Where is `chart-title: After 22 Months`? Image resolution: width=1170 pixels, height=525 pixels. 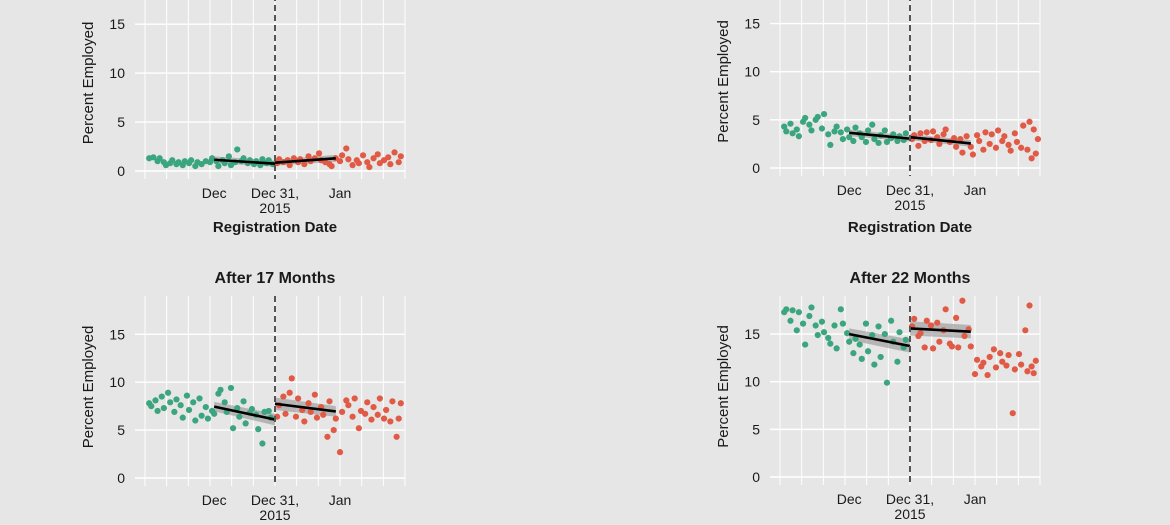
chart-title: After 22 Months is located at coordinates (910, 278).